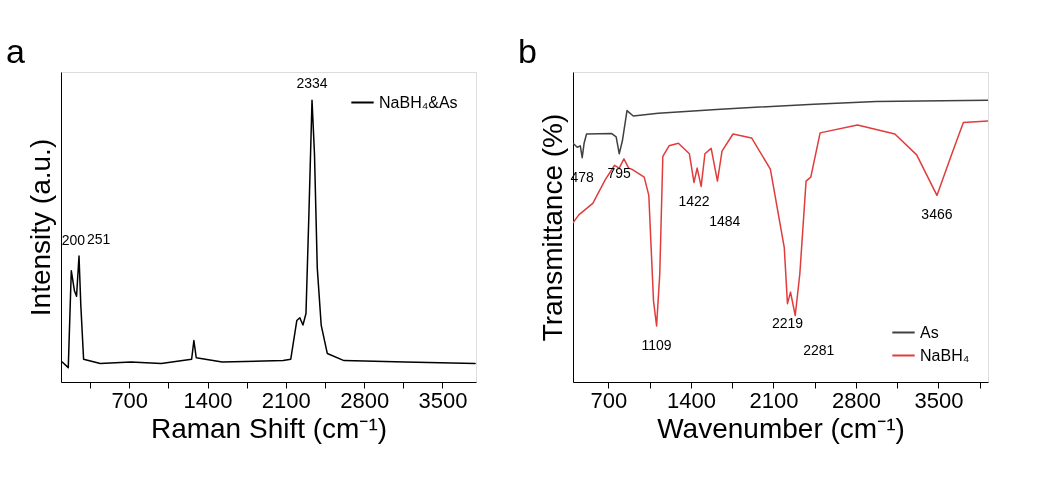 This screenshot has width=1055, height=488. I want to click on x-axis-title: Raman Shift (cm⁻¹), so click(269, 428).